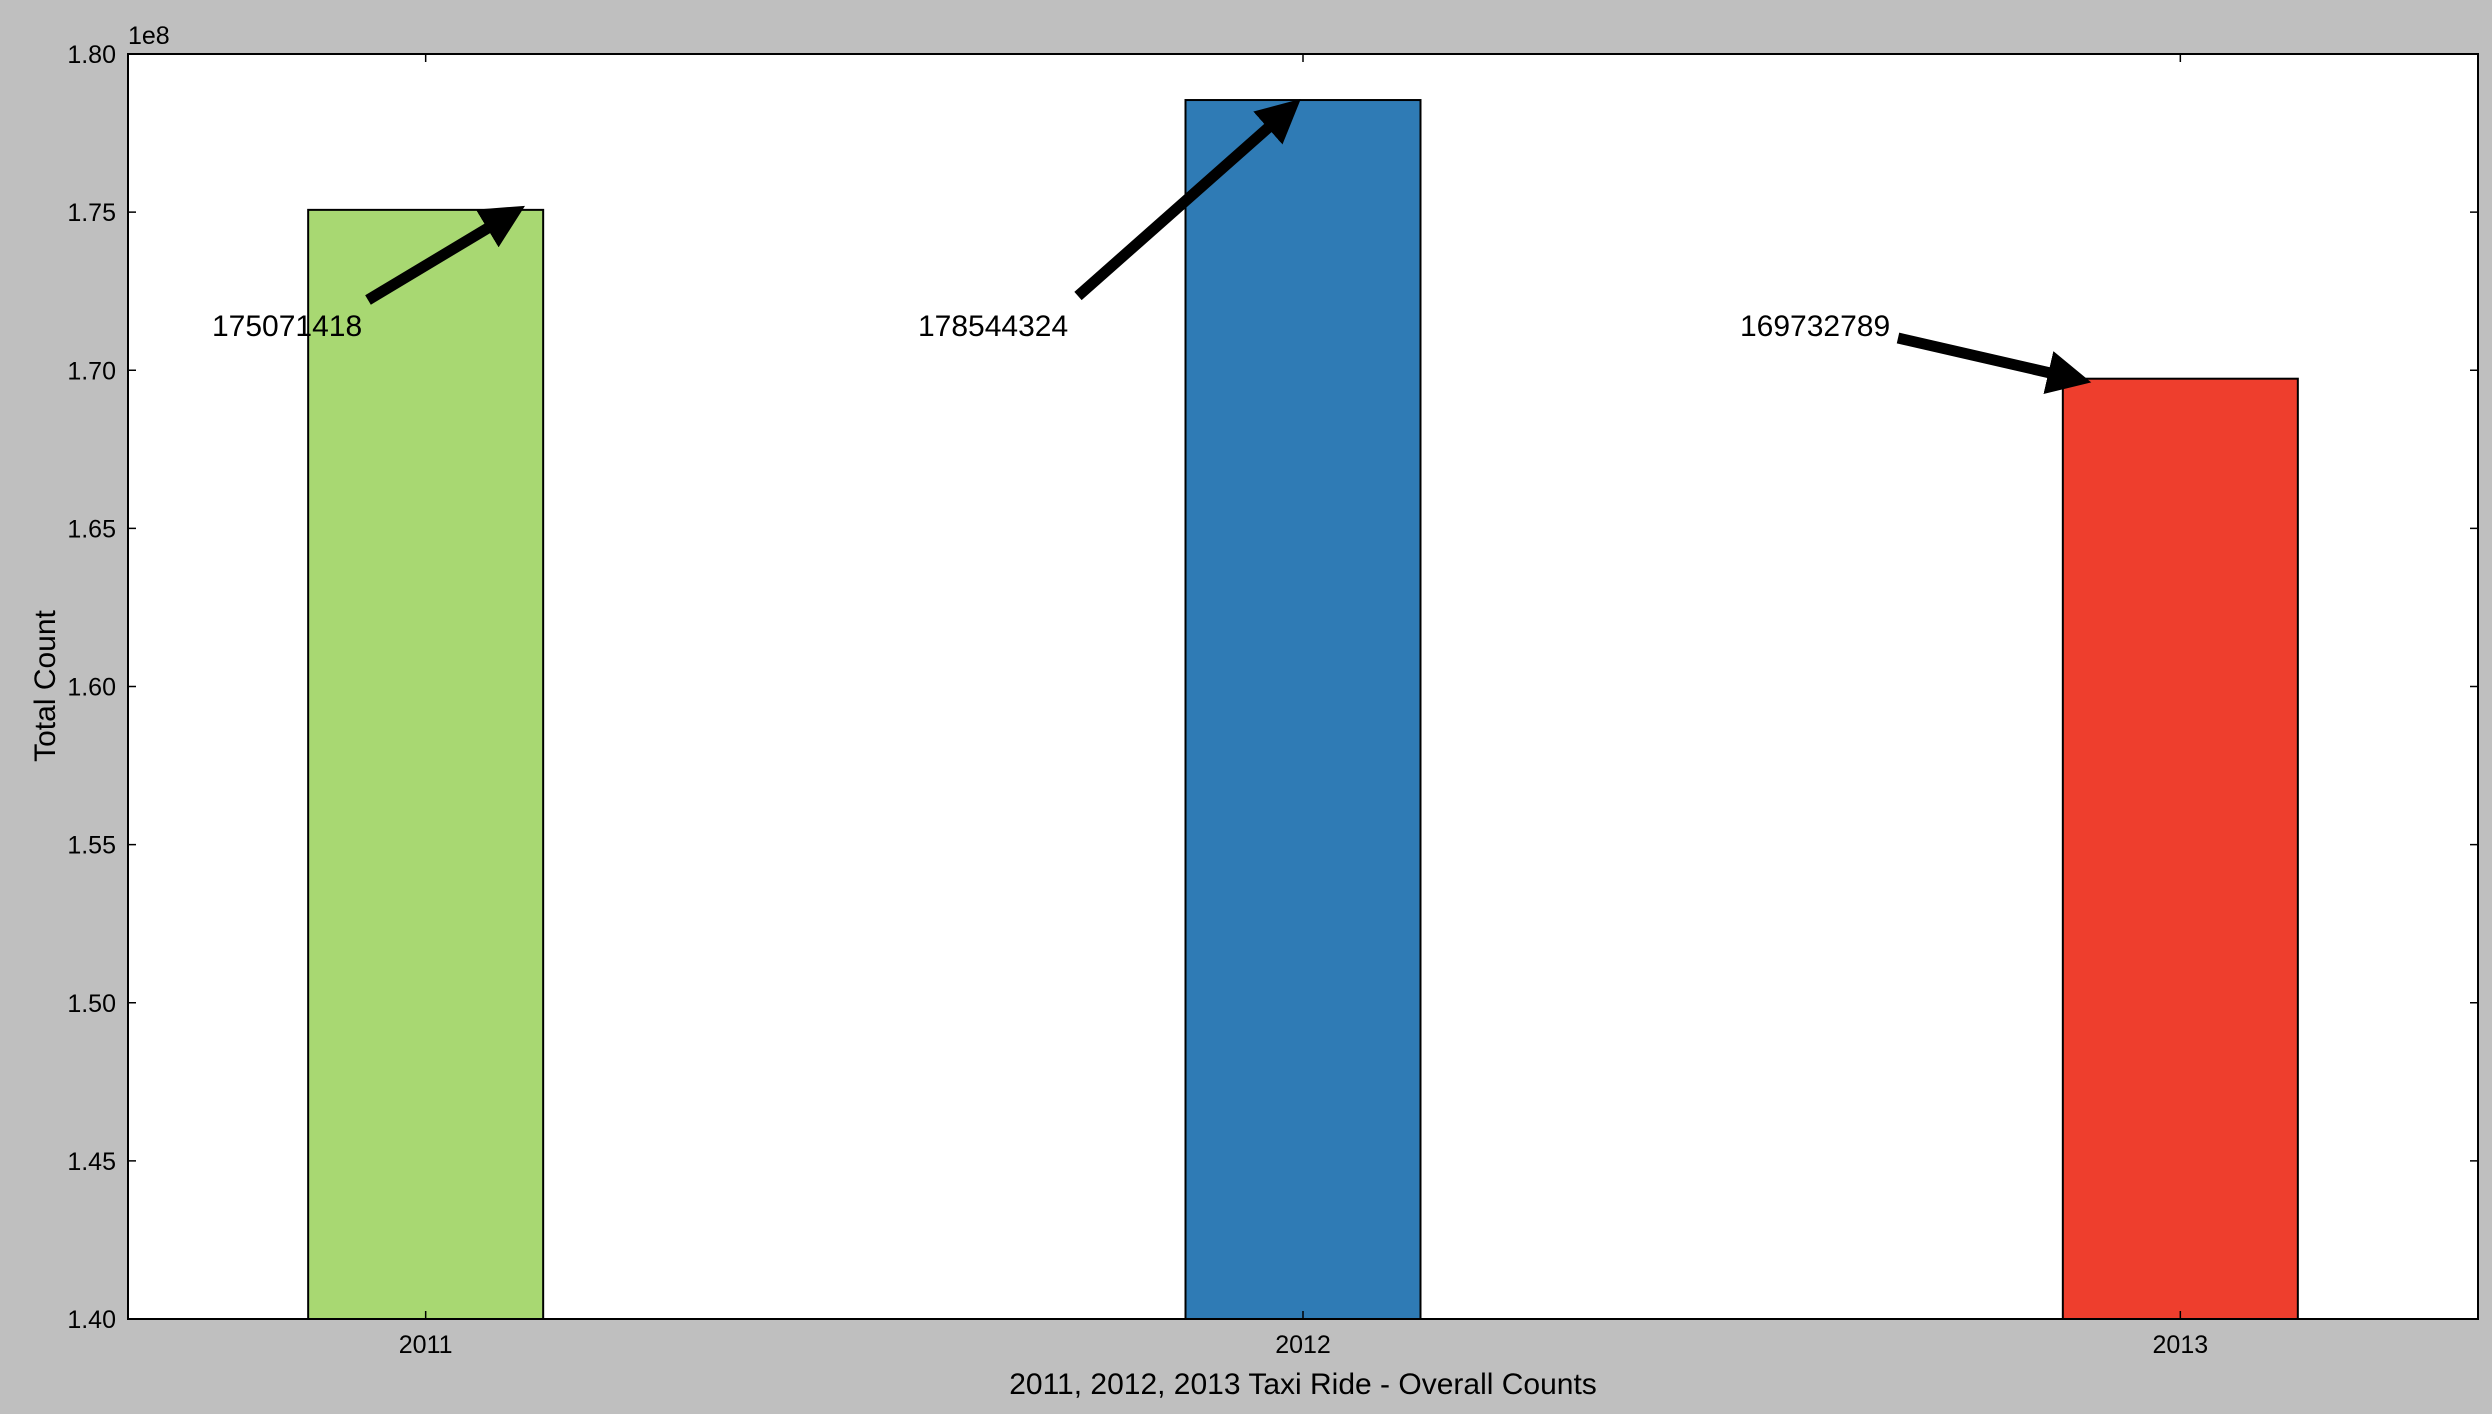 The height and width of the screenshot is (1414, 2492). What do you see at coordinates (1303, 1345) in the screenshot?
I see `x-tick-label: 2012` at bounding box center [1303, 1345].